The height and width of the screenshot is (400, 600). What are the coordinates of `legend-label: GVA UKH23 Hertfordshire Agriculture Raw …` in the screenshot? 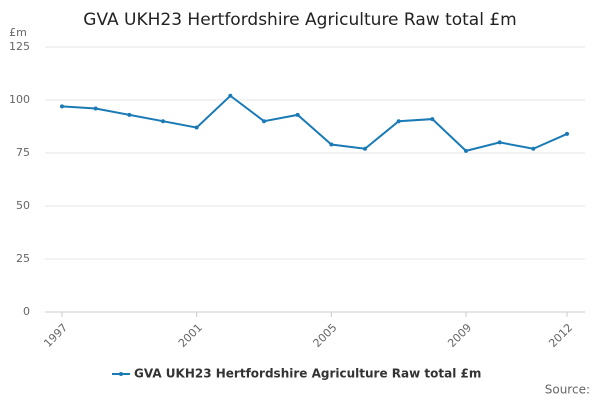 It's located at (307, 374).